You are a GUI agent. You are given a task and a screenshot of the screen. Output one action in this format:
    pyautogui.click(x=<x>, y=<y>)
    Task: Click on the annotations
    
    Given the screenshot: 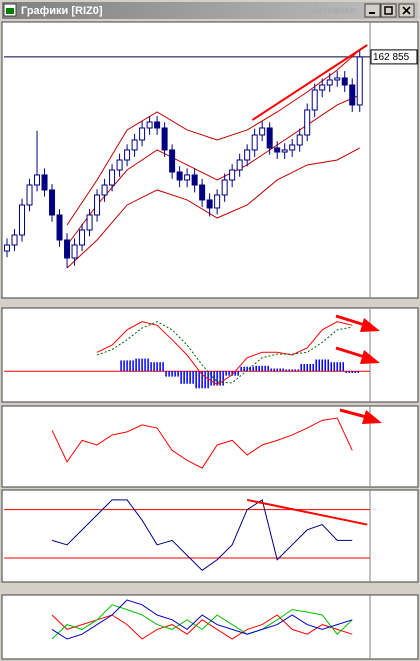 What is the action you would take?
    pyautogui.click(x=358, y=369)
    